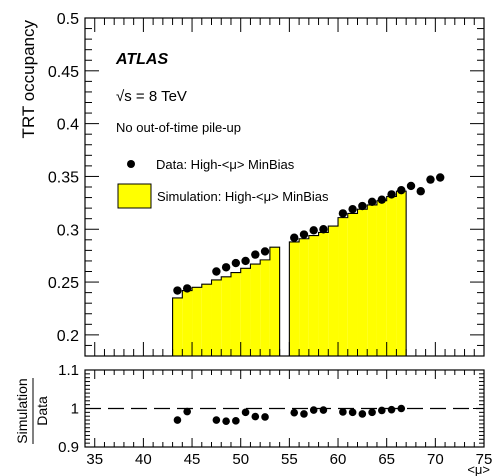 Image resolution: width=499 pixels, height=476 pixels. I want to click on ratio-y-tick-label: 0.9, so click(68, 447).